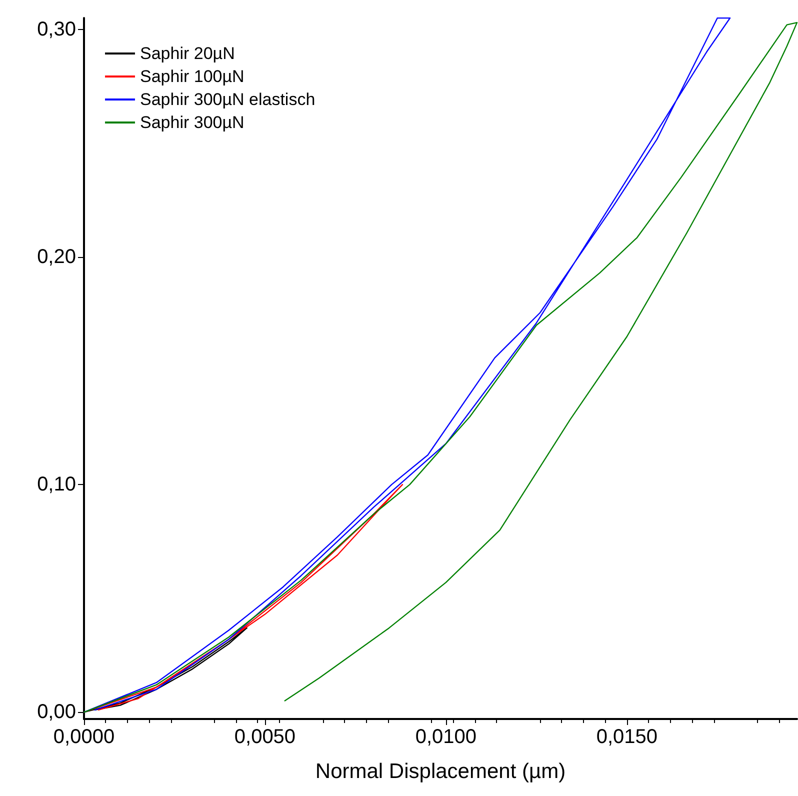 This screenshot has width=798, height=796. Describe the element at coordinates (187, 53) in the screenshot. I see `legend-label: Saphir 20µN` at that location.